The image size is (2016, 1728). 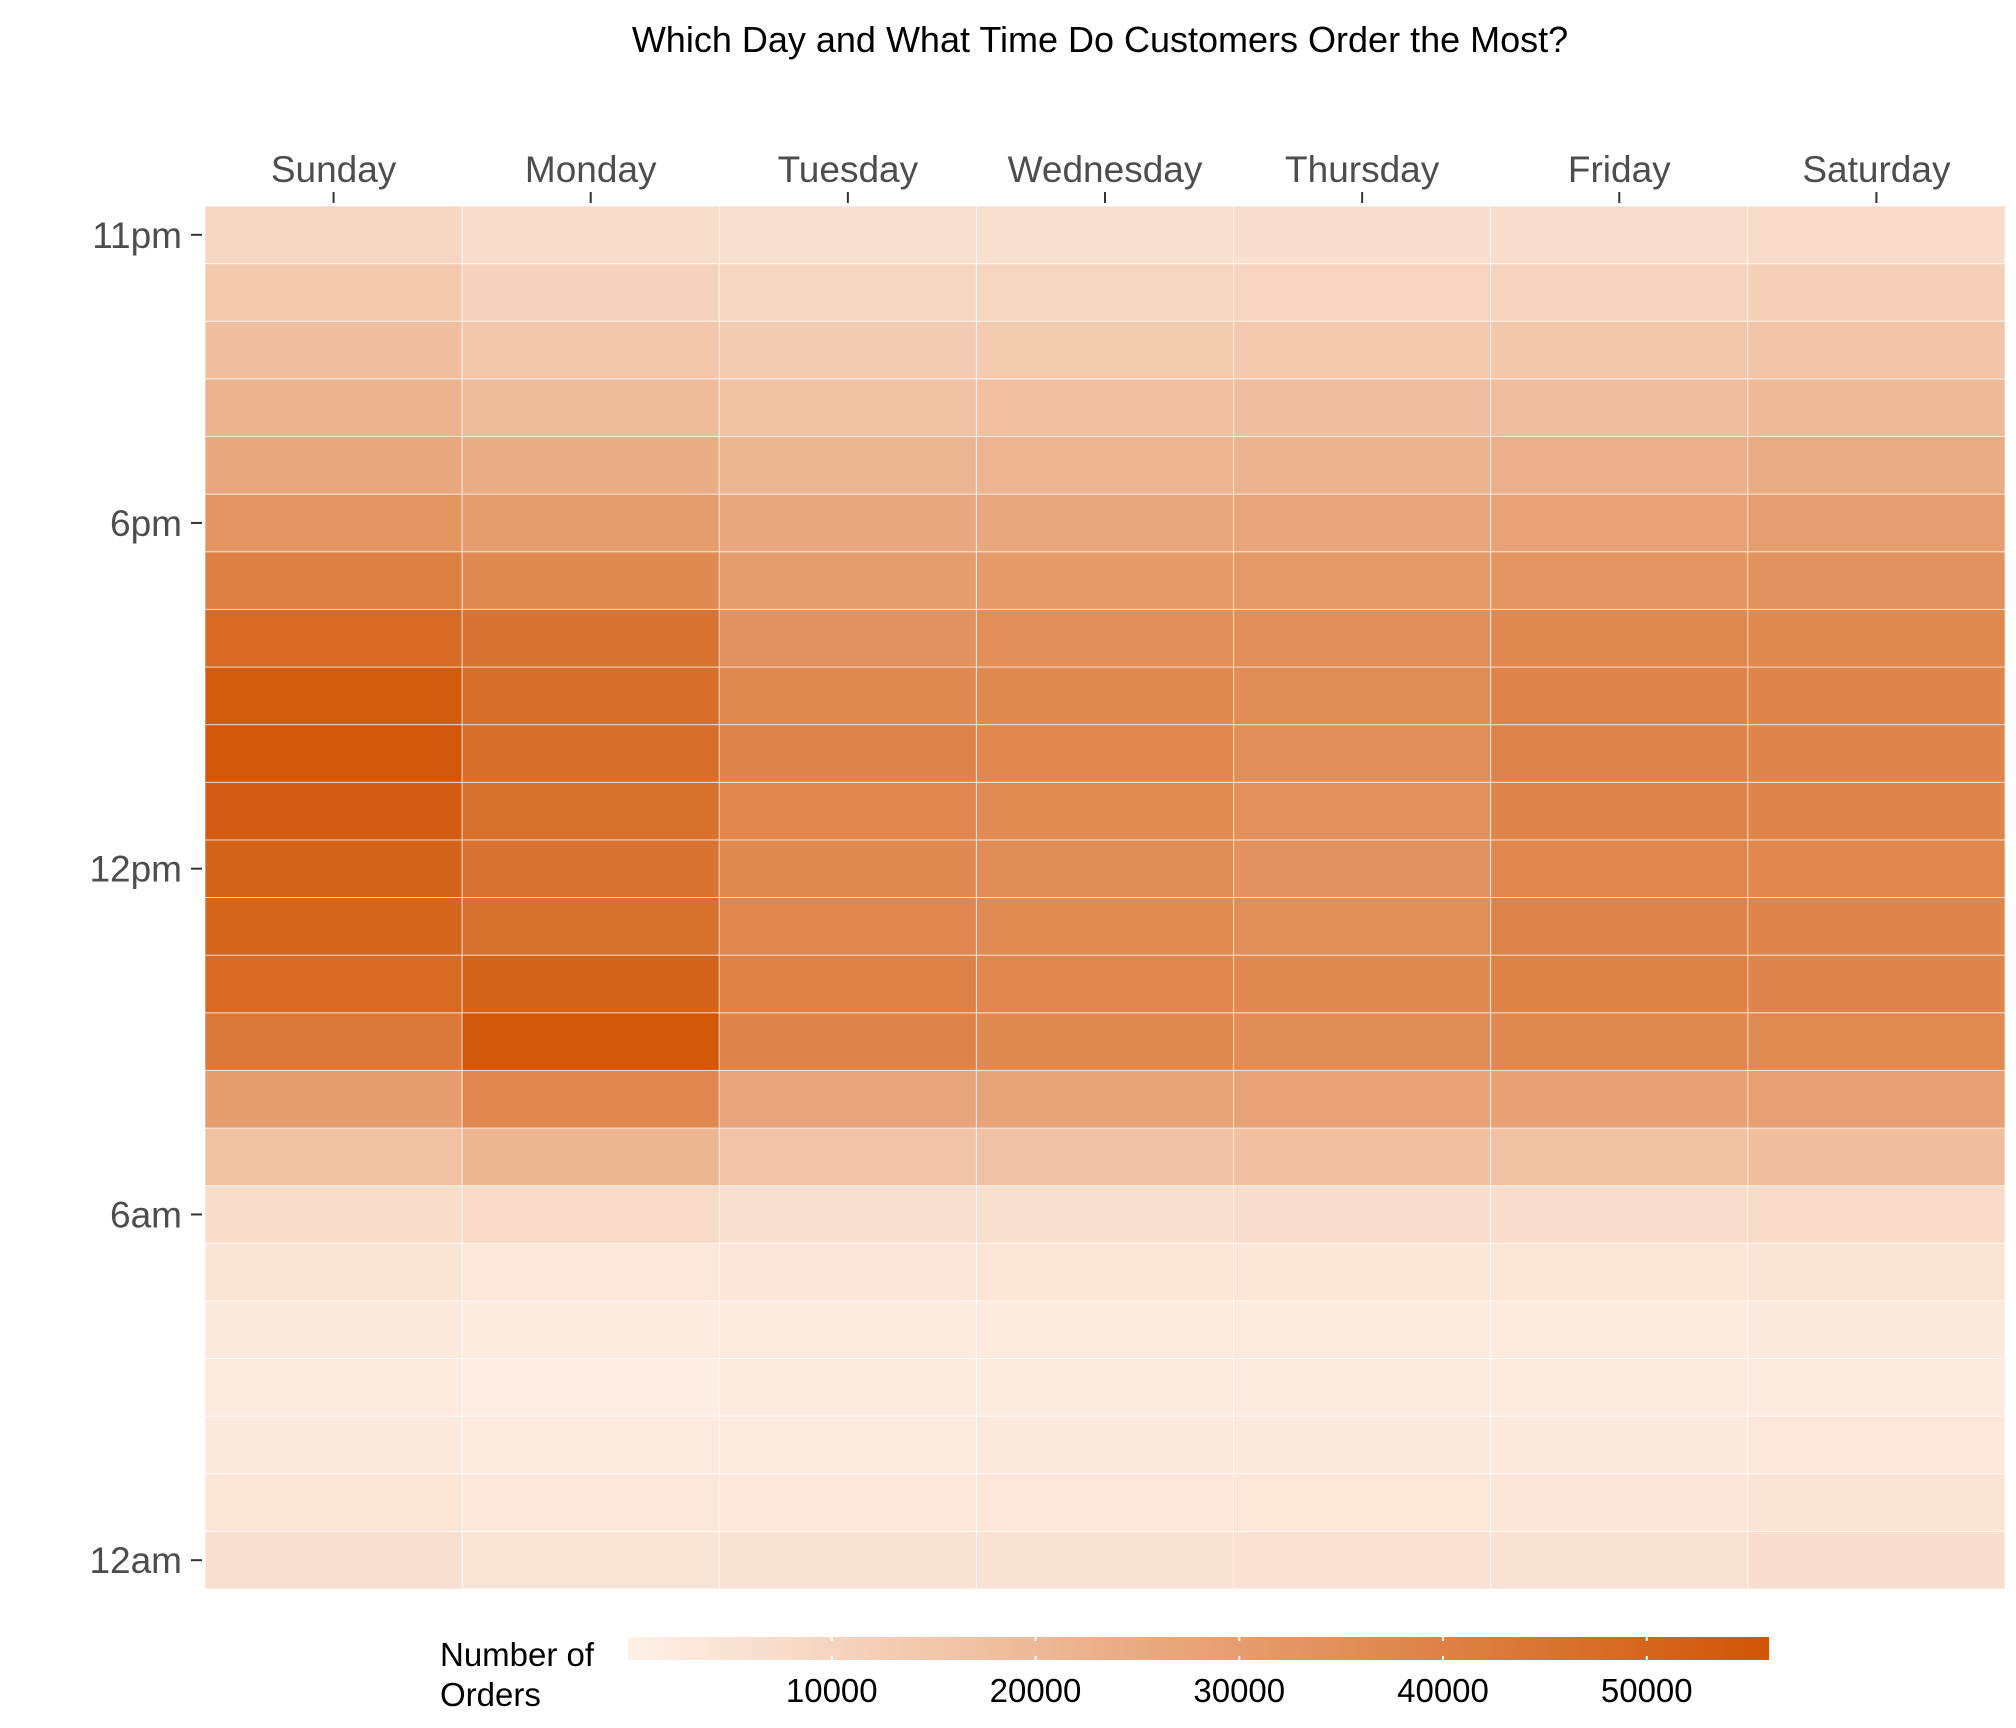 I want to click on legend-tick-label-20000: 20000, so click(x=1036, y=1690).